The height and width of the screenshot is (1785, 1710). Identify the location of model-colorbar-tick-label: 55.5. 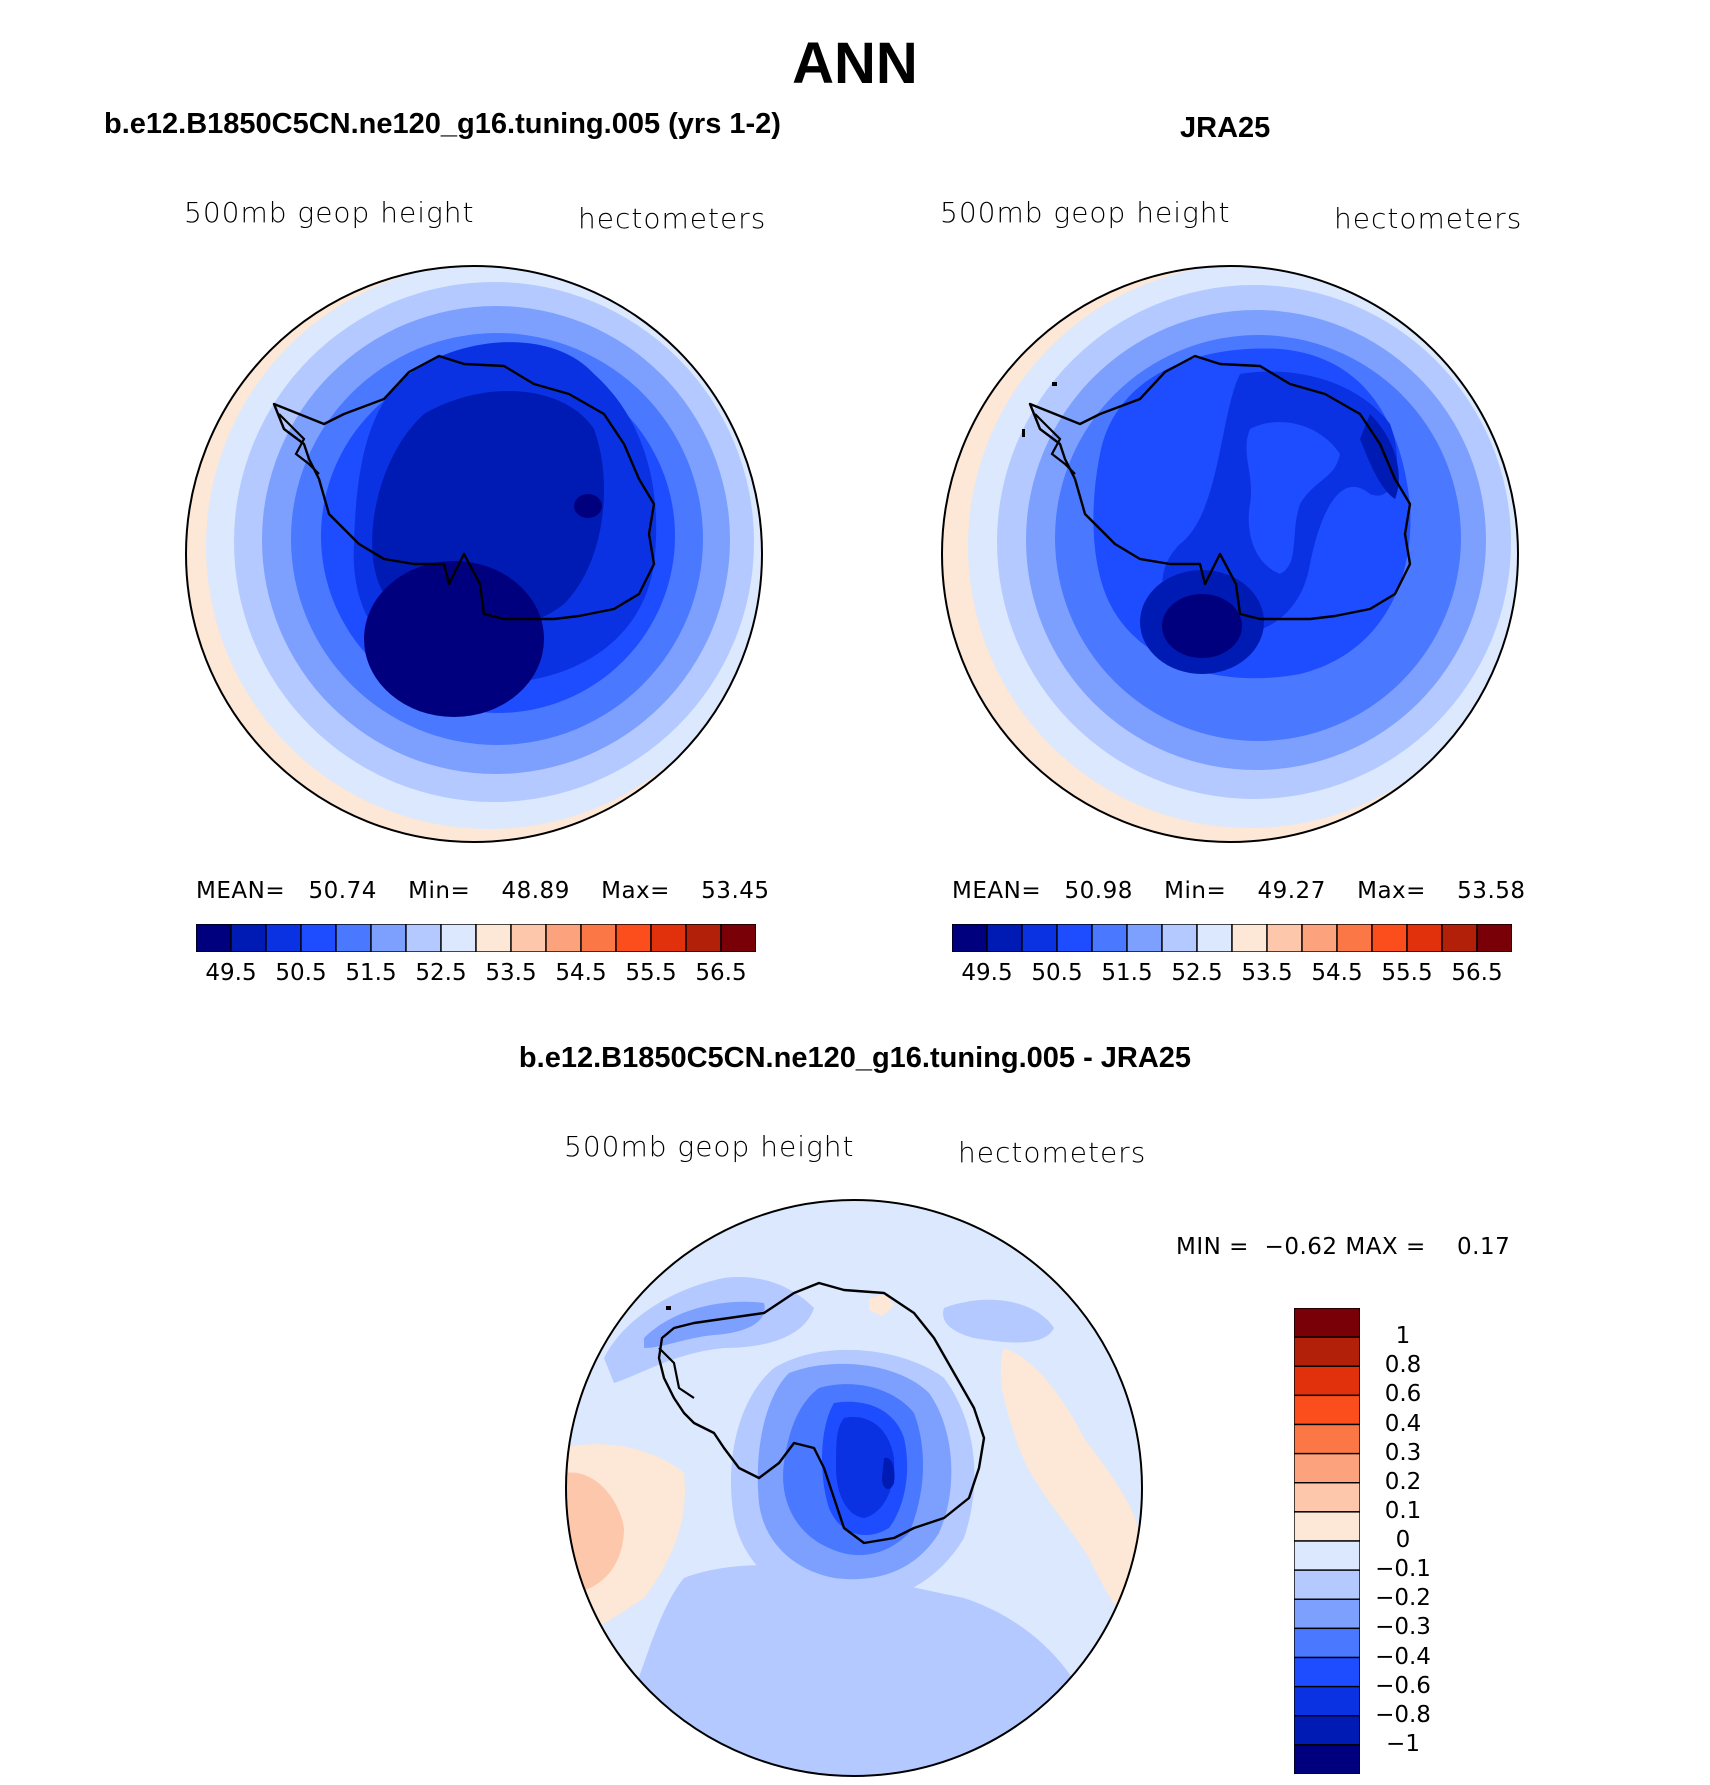
(651, 973).